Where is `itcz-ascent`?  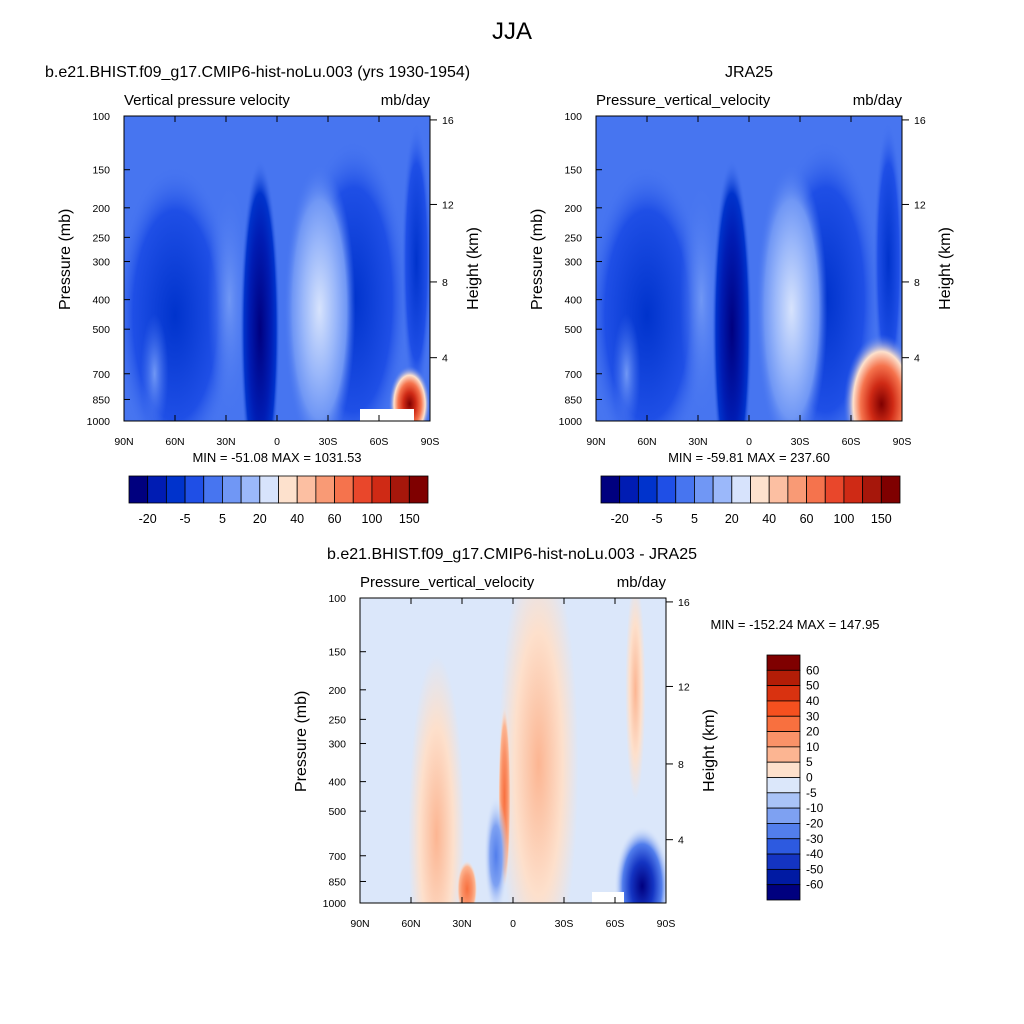 itcz-ascent is located at coordinates (732, 290).